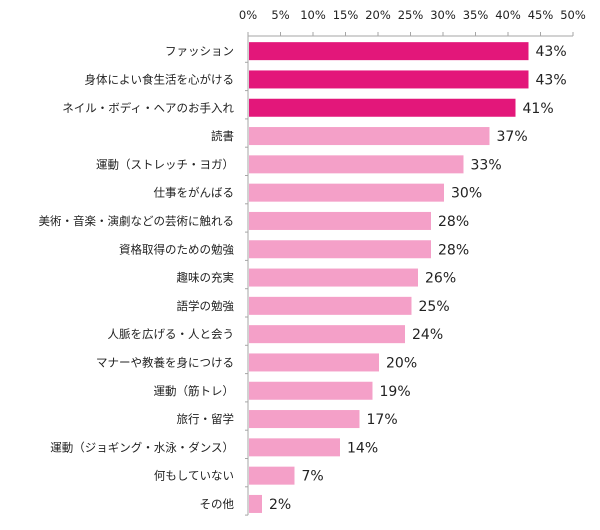 This screenshot has width=600, height=530. Describe the element at coordinates (194, 391) in the screenshot. I see `category-label: 運動（筋トレ）` at that location.